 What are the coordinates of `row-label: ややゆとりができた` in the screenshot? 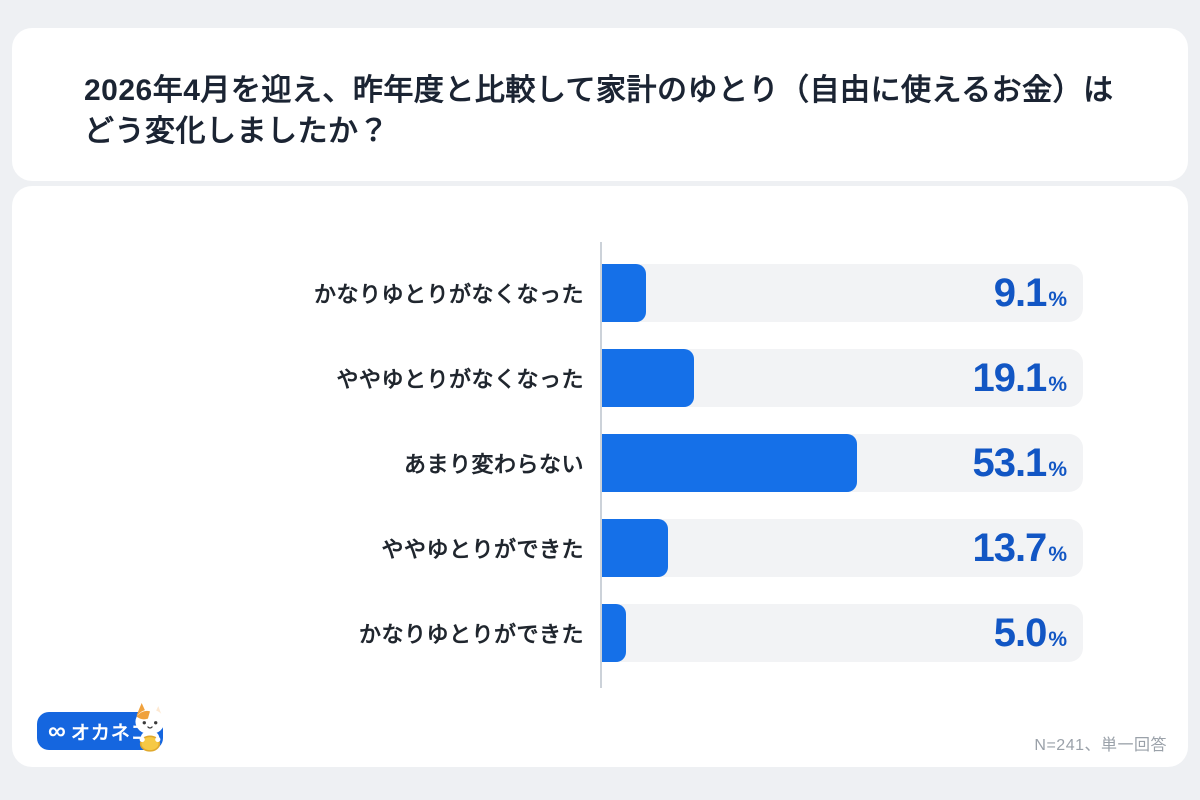 It's located at (482, 549).